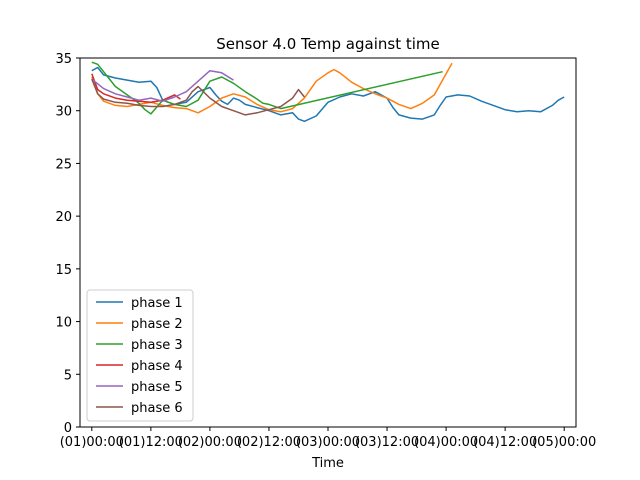  Describe the element at coordinates (327, 463) in the screenshot. I see `x-axis-label: Time` at that location.